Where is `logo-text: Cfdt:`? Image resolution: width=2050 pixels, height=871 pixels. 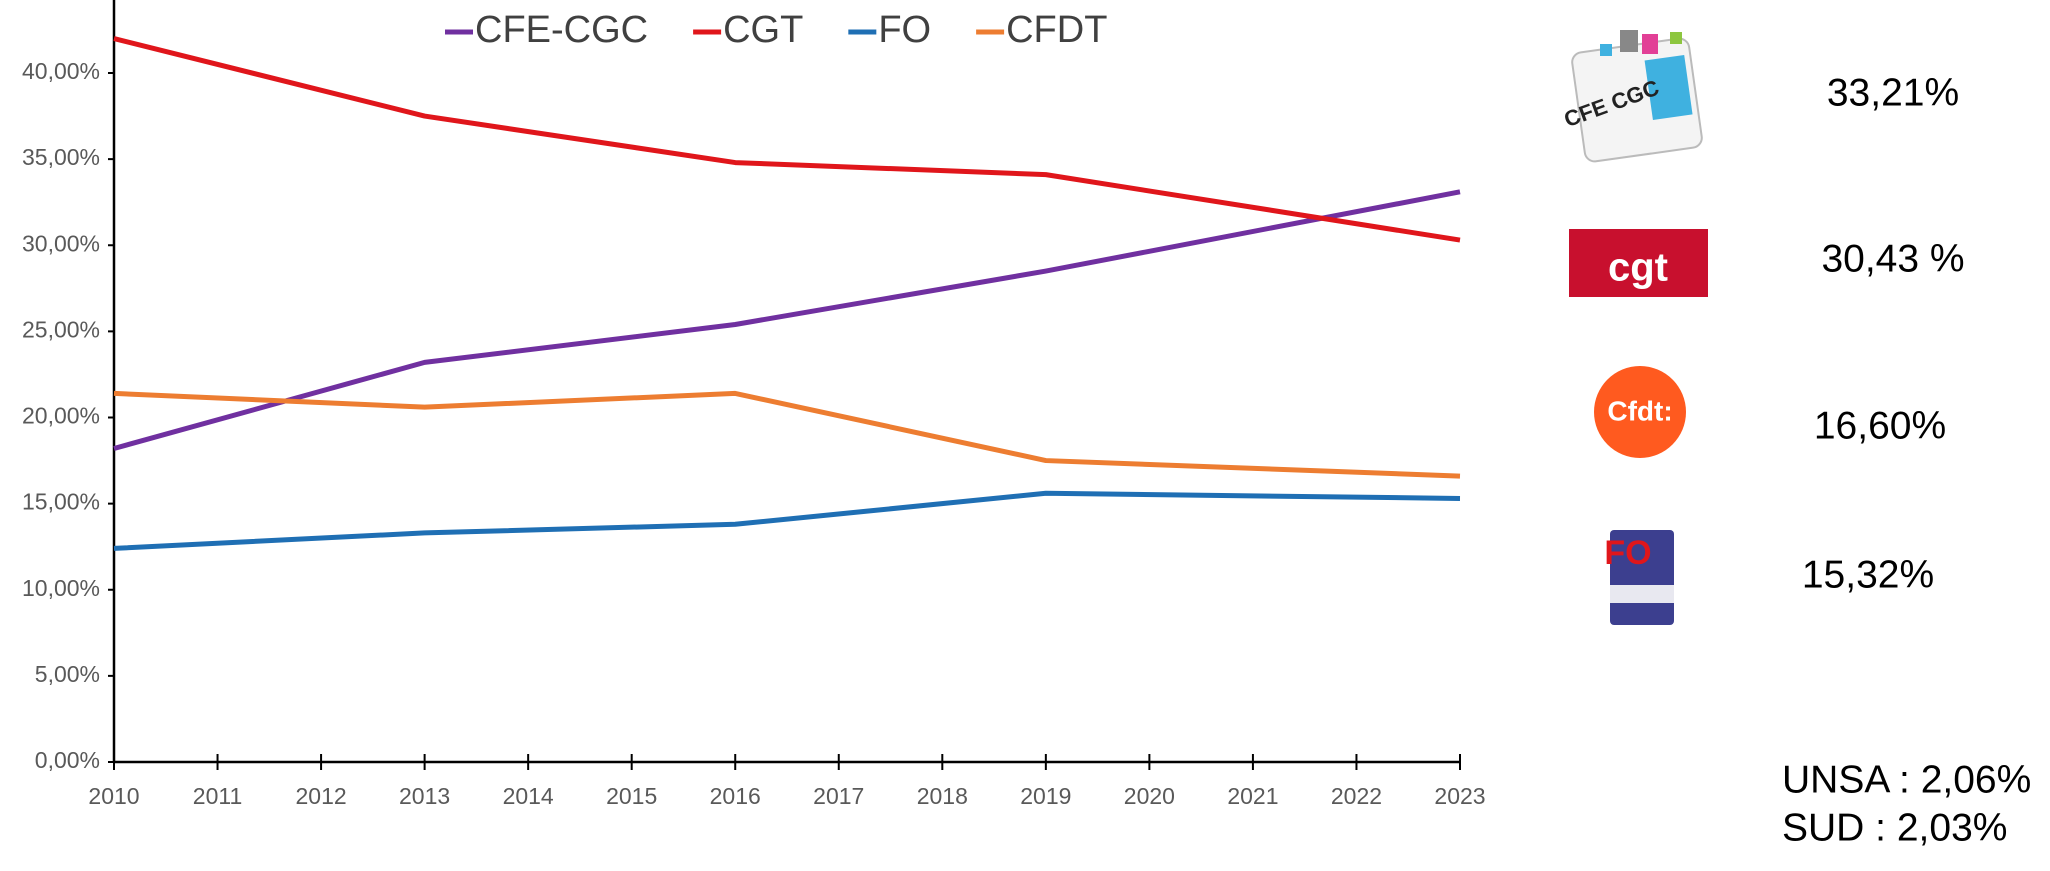
logo-text: Cfdt: is located at coordinates (1639, 410).